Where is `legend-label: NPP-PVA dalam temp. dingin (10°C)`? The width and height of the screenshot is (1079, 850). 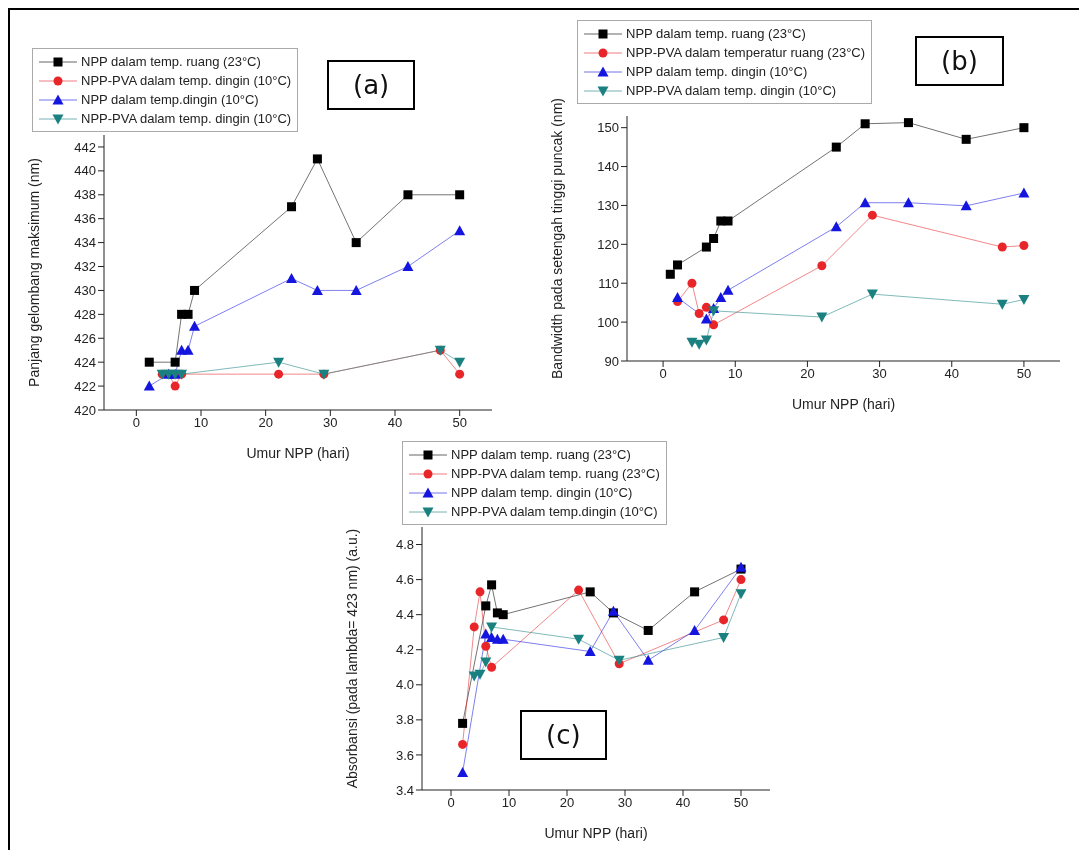
legend-label: NPP-PVA dalam temp. dingin (10°C) is located at coordinates (186, 119).